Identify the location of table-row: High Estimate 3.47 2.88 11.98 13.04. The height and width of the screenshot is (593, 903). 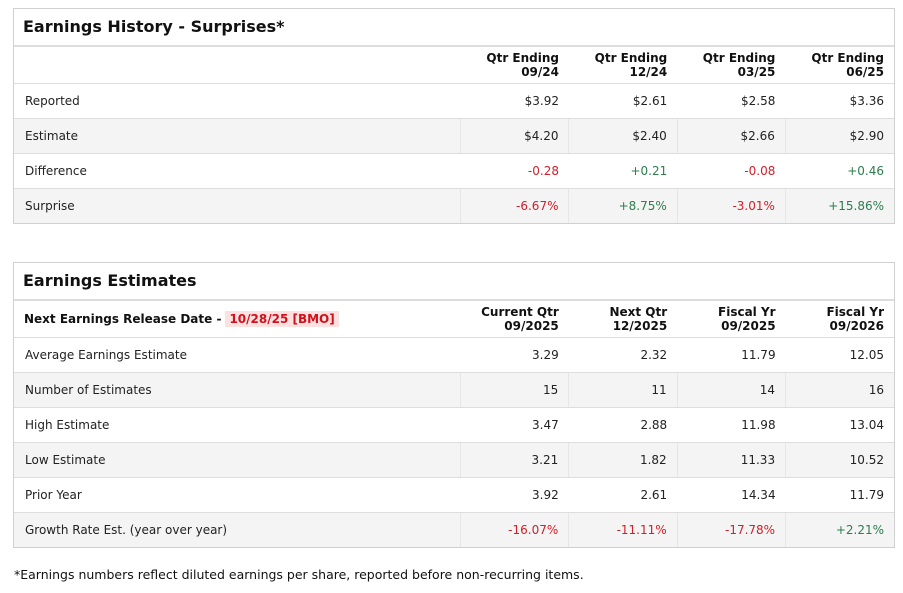
(454, 425).